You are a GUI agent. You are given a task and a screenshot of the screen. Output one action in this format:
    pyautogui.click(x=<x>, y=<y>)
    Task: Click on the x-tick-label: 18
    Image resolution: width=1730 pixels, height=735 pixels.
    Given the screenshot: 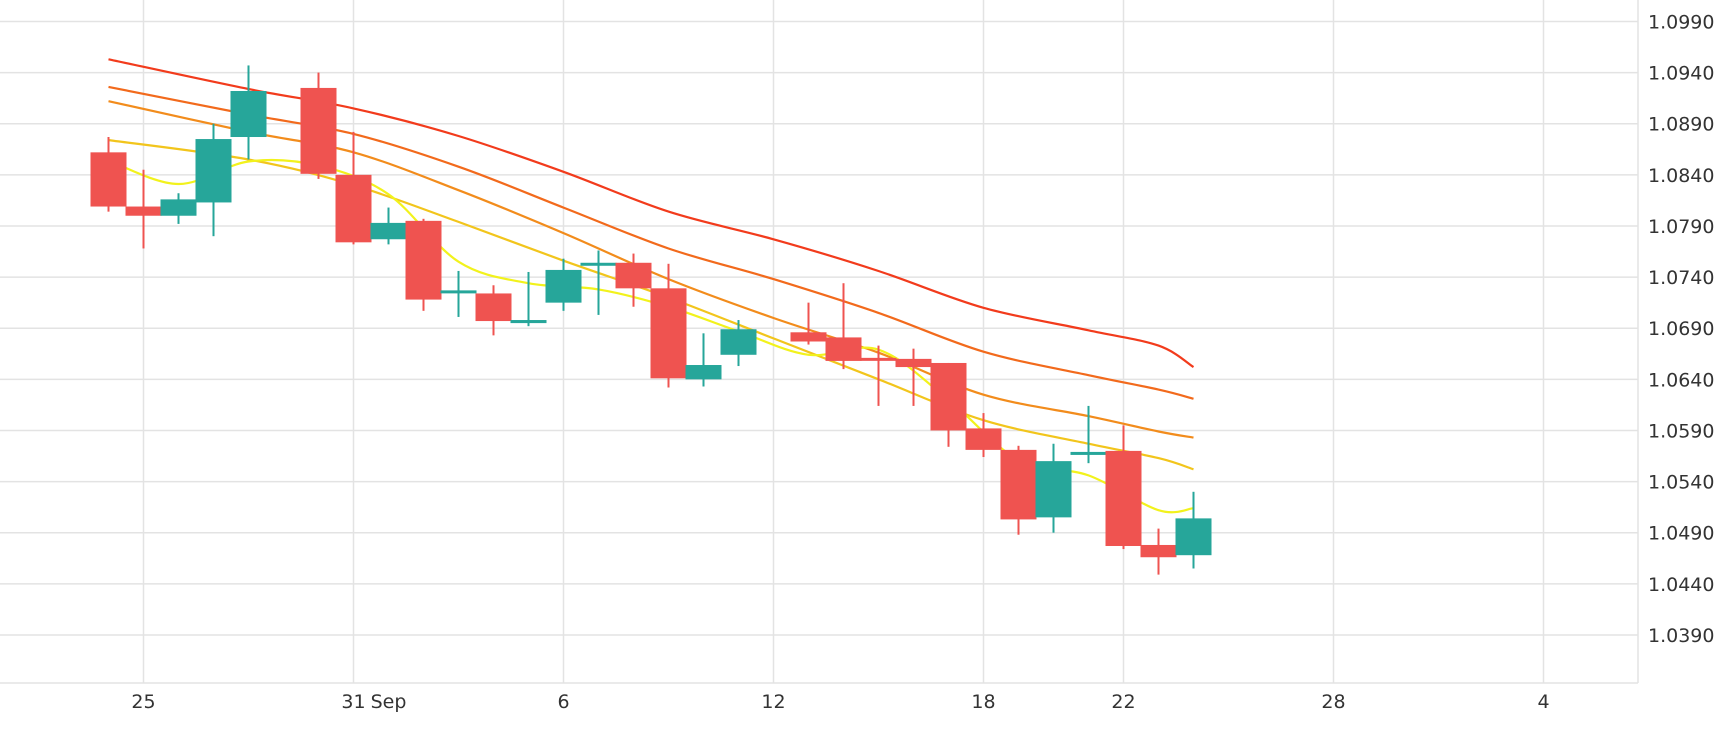 What is the action you would take?
    pyautogui.click(x=983, y=702)
    